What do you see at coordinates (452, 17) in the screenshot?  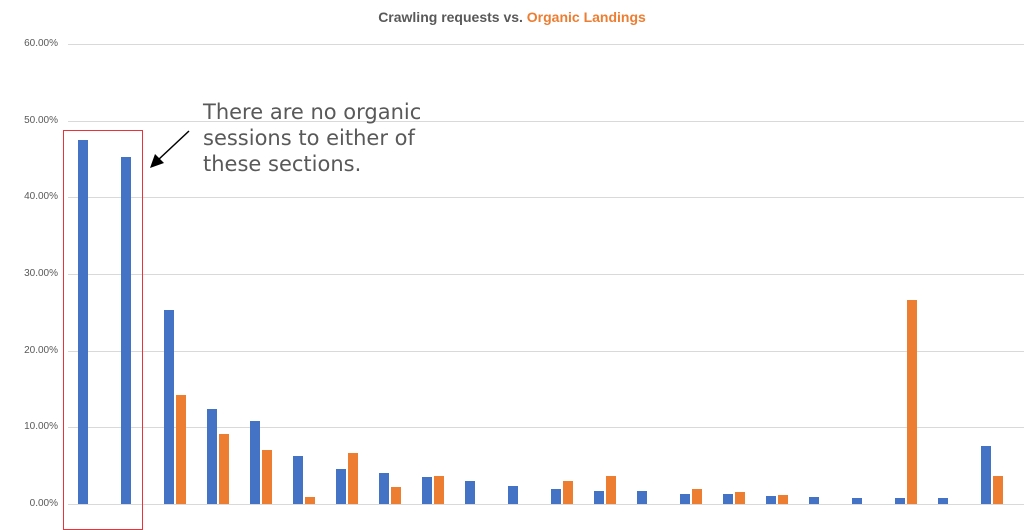 I see `chart-title-prefix: Crawling requests vs.` at bounding box center [452, 17].